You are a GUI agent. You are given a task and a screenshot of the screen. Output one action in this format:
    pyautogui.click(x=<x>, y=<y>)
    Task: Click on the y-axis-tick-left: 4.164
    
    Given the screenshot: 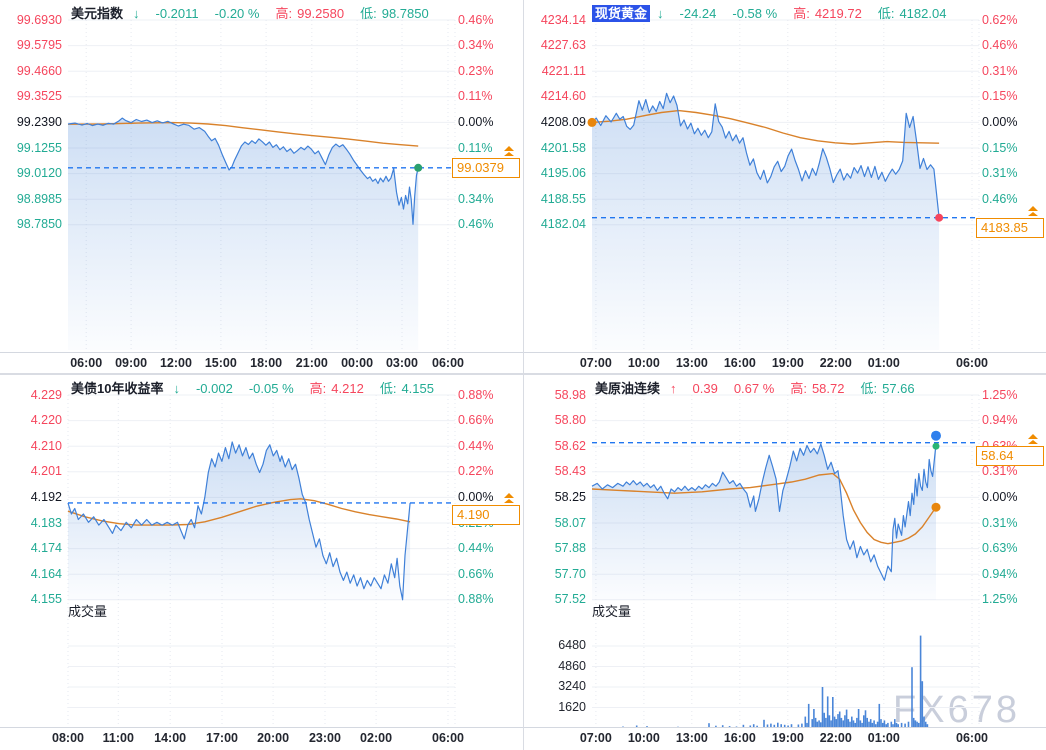 What is the action you would take?
    pyautogui.click(x=46, y=573)
    